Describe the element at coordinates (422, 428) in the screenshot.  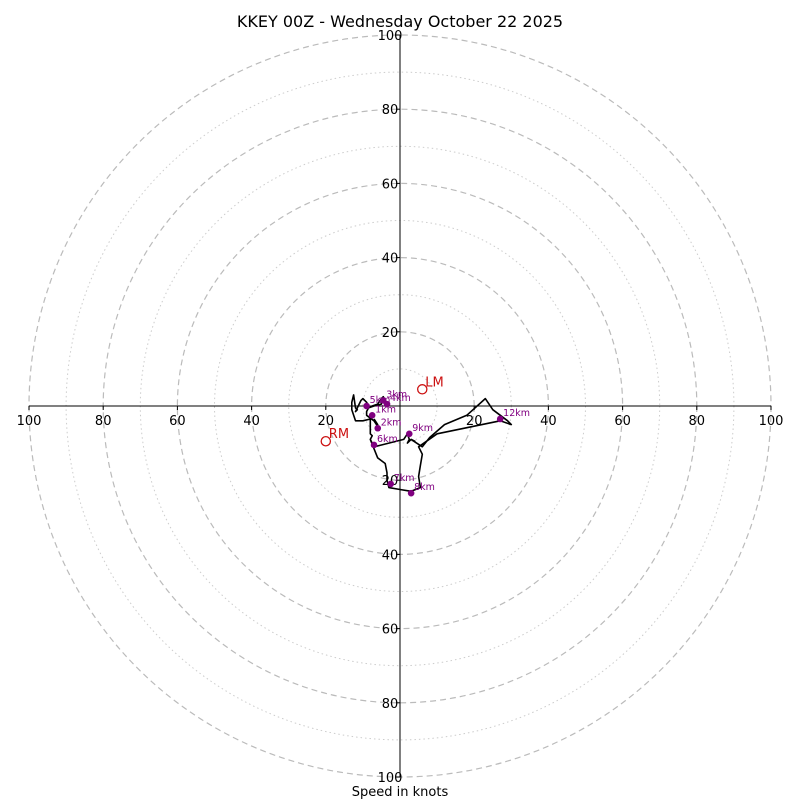
I see `height-label-9km: 9km` at that location.